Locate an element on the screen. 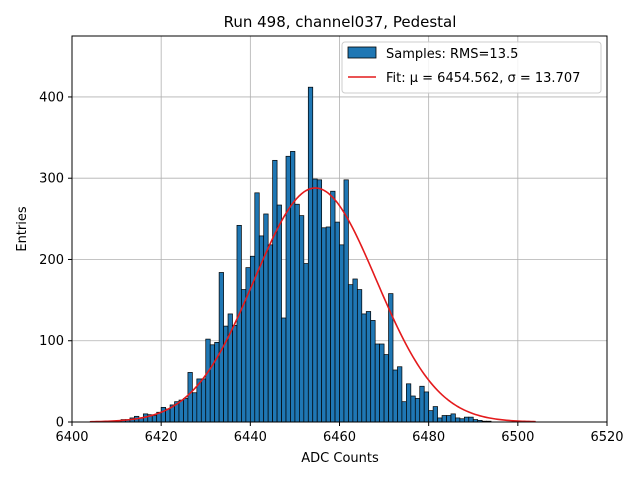 This screenshot has height=480, width=640. chart-title: Run 498, channel037, Pedestal is located at coordinates (340, 22).